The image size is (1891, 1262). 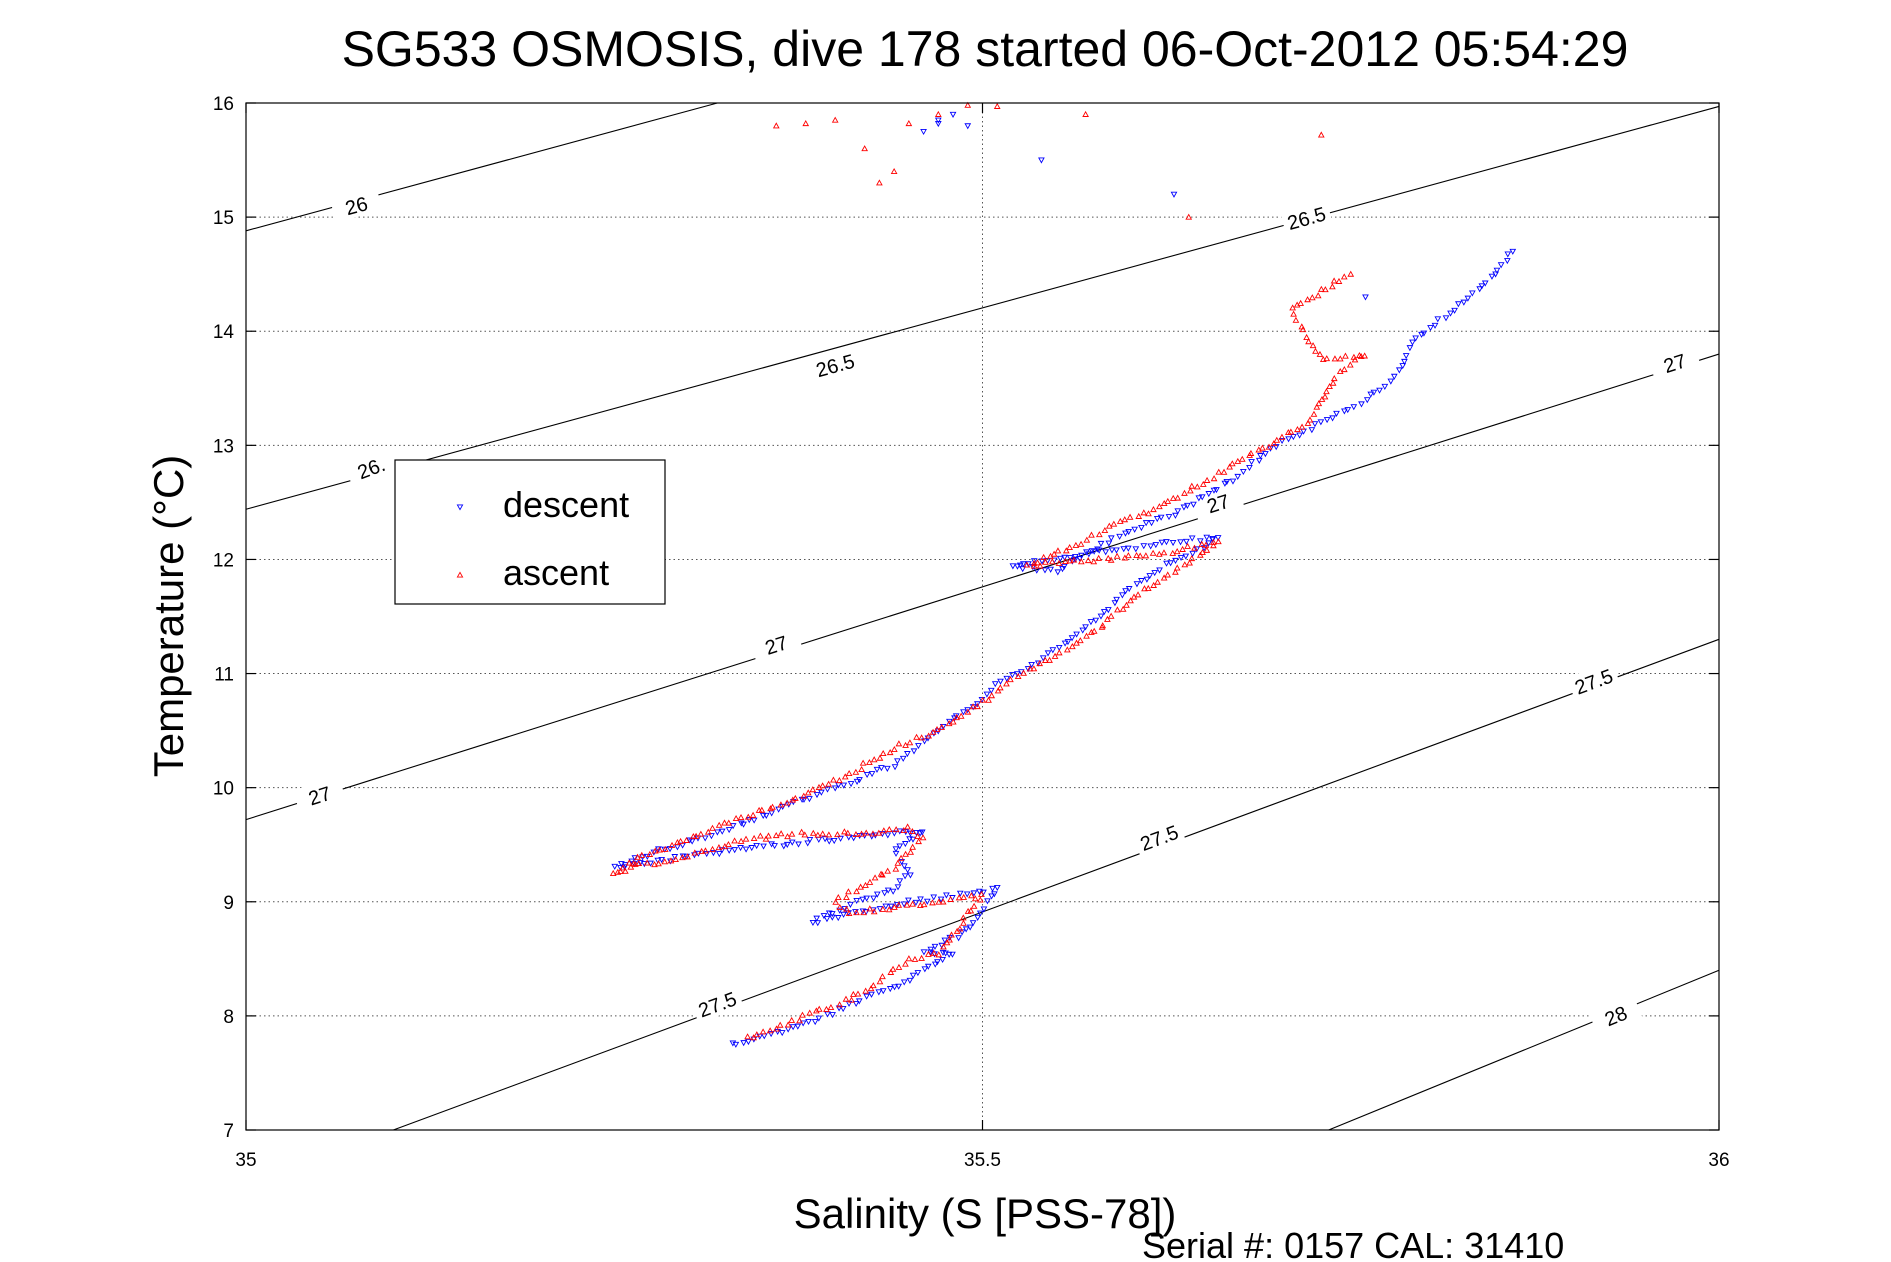 What do you see at coordinates (566, 504) in the screenshot?
I see `legend-descent-label: descent` at bounding box center [566, 504].